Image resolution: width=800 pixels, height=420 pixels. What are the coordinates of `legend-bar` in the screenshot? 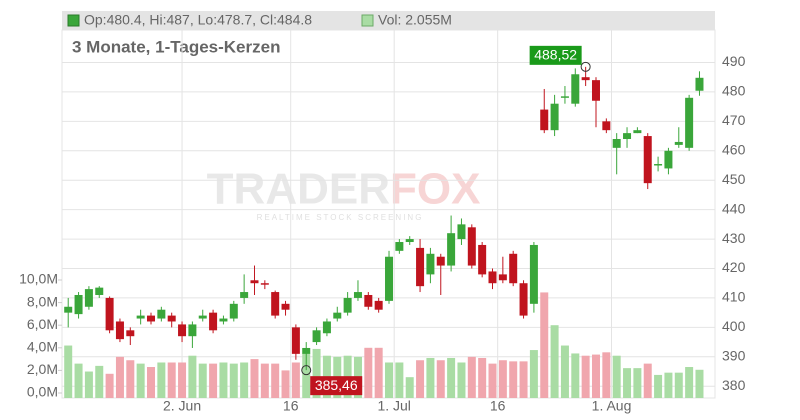 It's located at (388, 20).